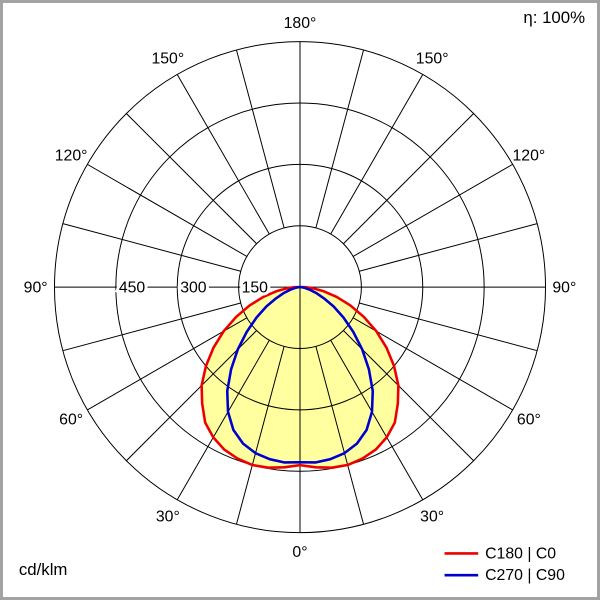 The height and width of the screenshot is (600, 600). What do you see at coordinates (299, 552) in the screenshot?
I see `angle-label-0-right: 0°` at bounding box center [299, 552].